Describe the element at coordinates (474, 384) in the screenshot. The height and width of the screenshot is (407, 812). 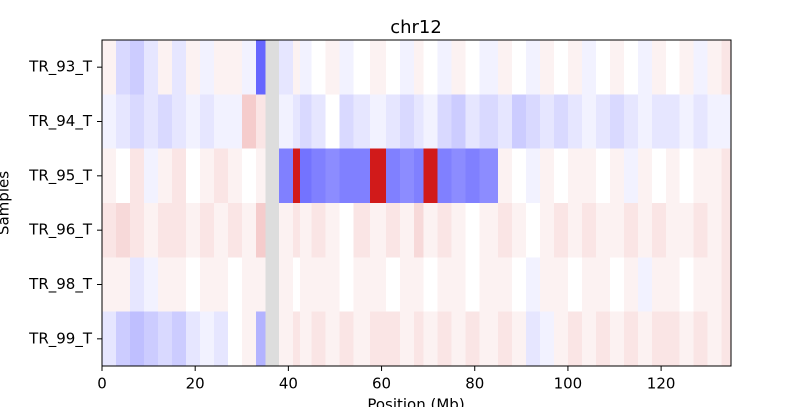
I see `x-tick-label: 80` at that location.